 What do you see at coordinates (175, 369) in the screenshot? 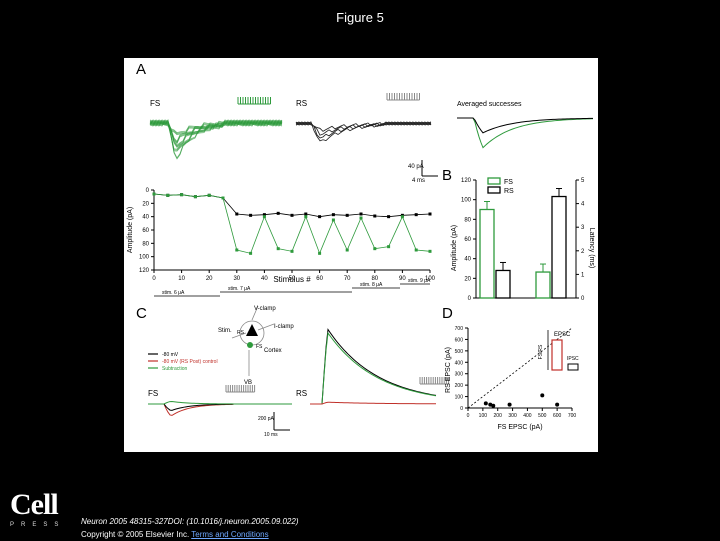
I see `c-legend-label: Subtraction` at bounding box center [175, 369].